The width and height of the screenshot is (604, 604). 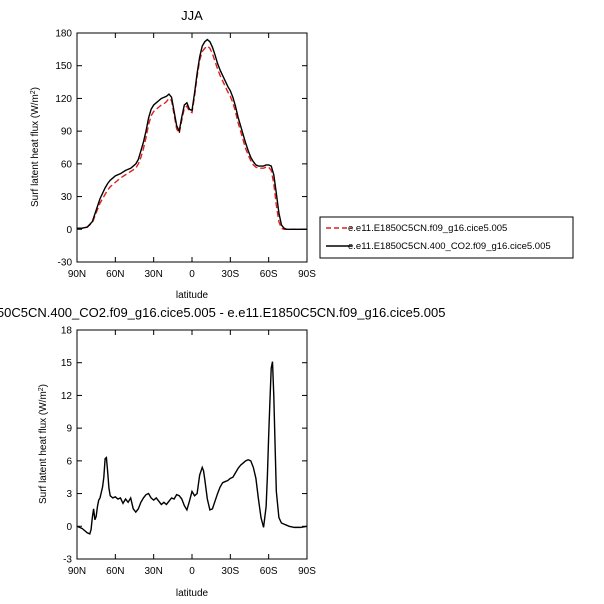 What do you see at coordinates (192, 295) in the screenshot?
I see `top-x-axis-label: latitude` at bounding box center [192, 295].